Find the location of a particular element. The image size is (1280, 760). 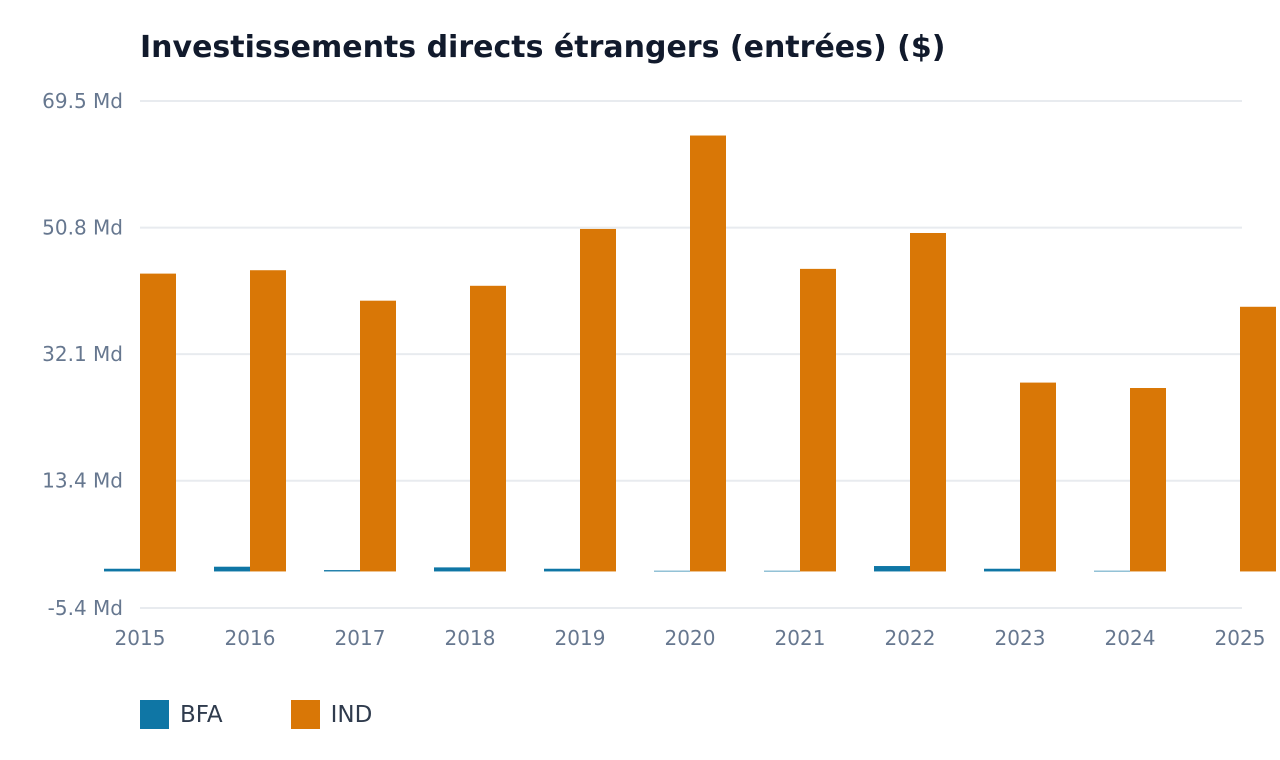

bar-bfa-2024 is located at coordinates (1112, 571).